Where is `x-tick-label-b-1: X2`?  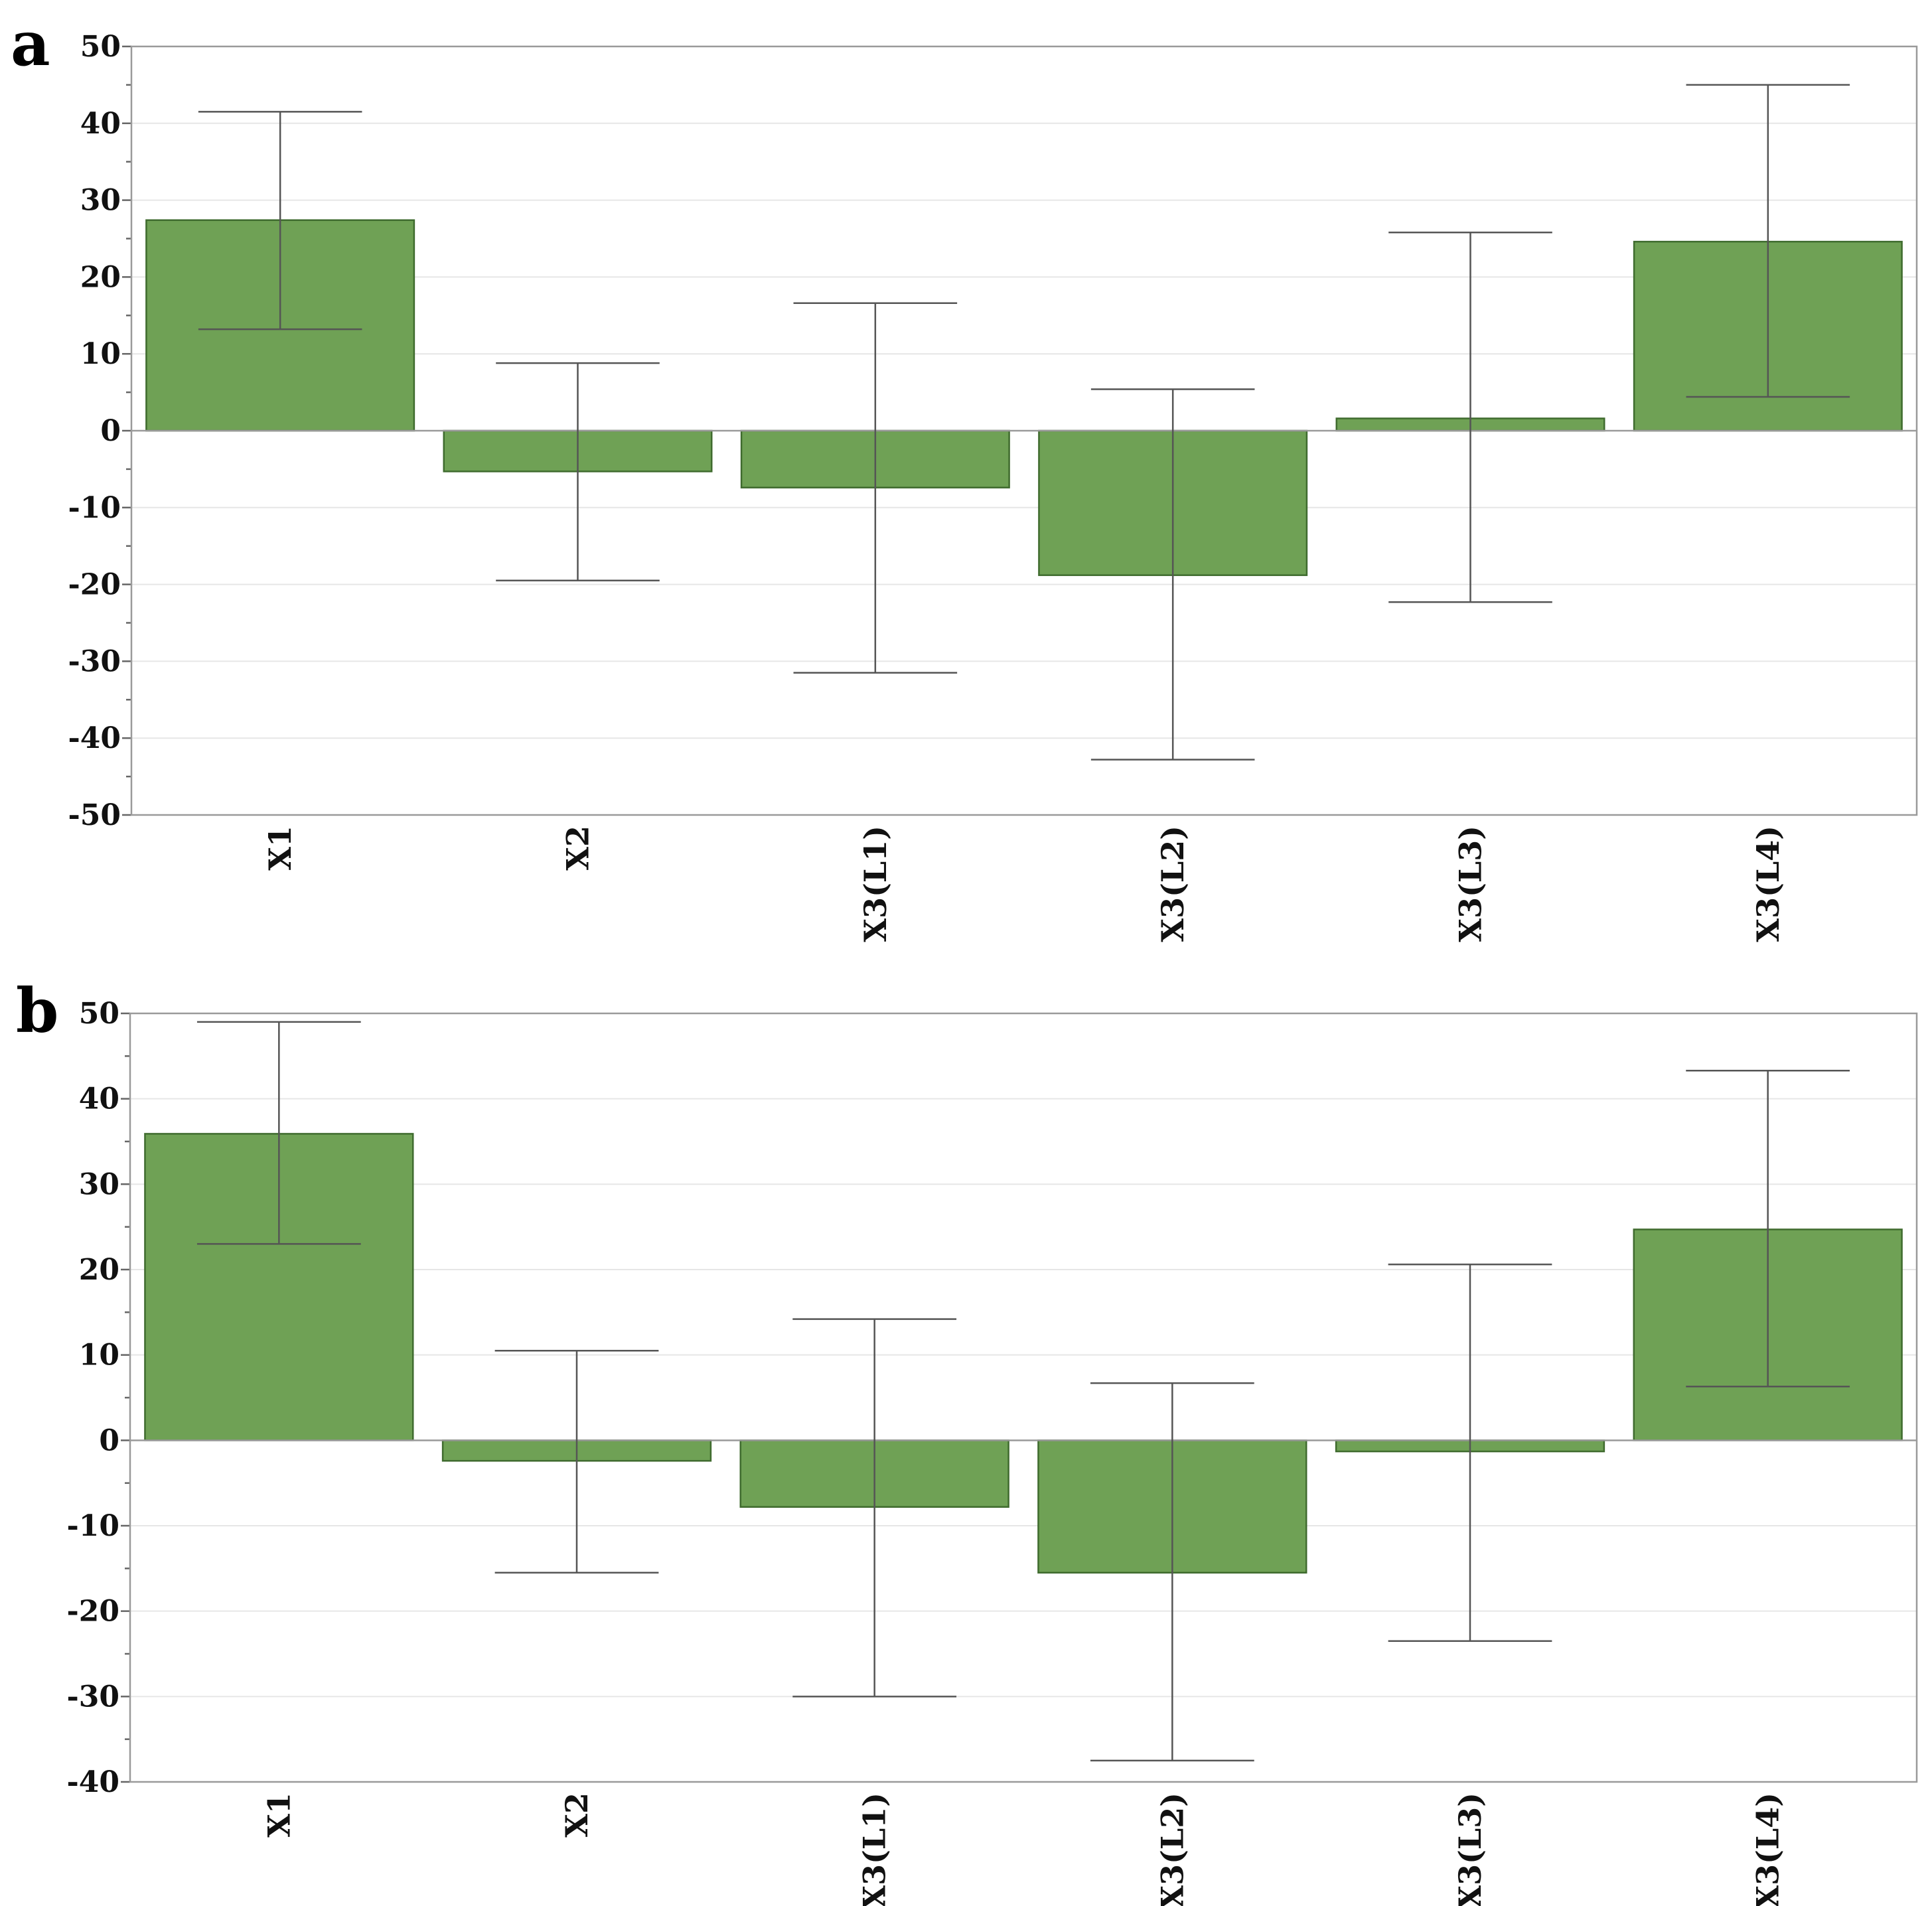 x-tick-label-b-1: X2 is located at coordinates (577, 1815).